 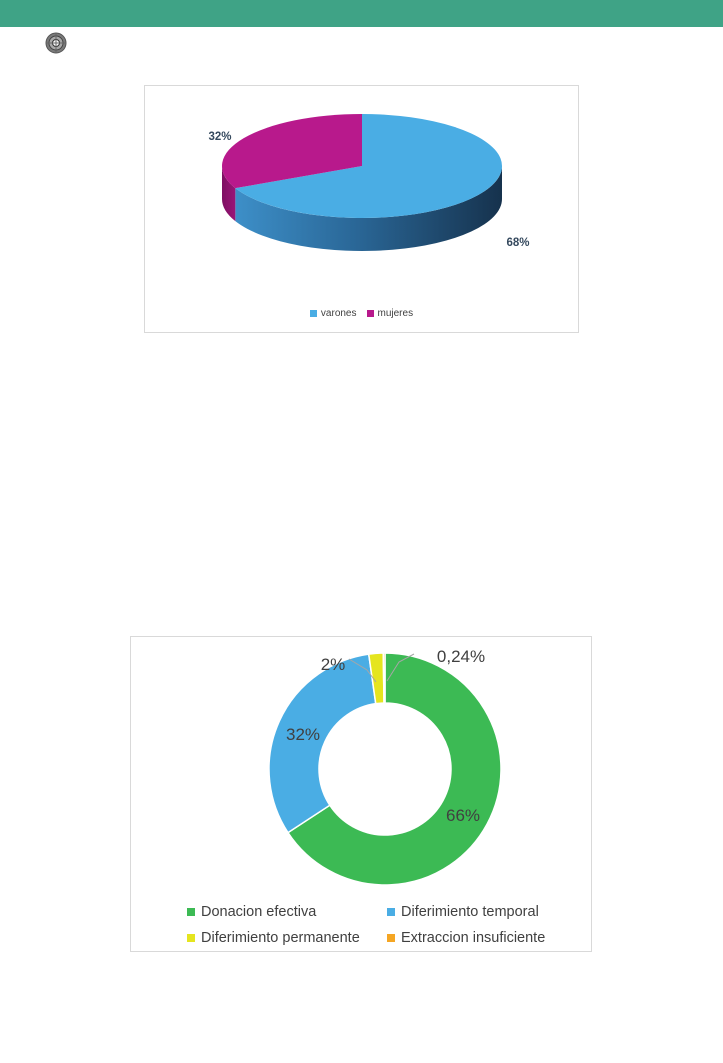 I want to click on gender-pie-chart: 68% 32% varones mujeres, so click(x=361, y=209).